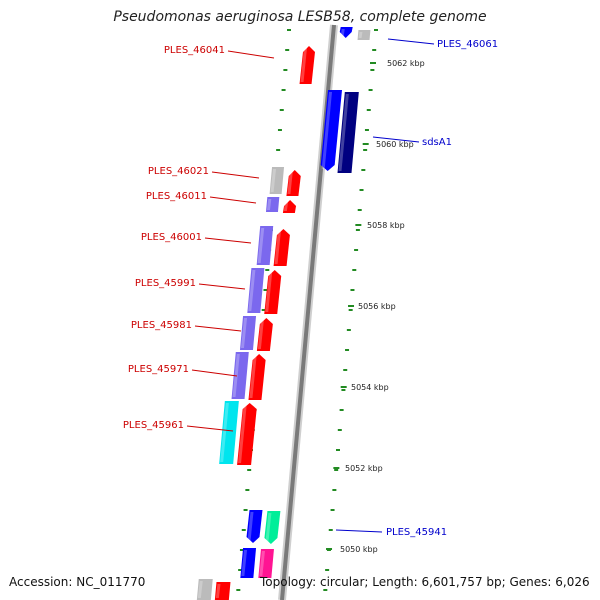 This screenshot has width=600, height=600. What do you see at coordinates (364, 468) in the screenshot?
I see `scale-label: 5052 kbp` at bounding box center [364, 468].